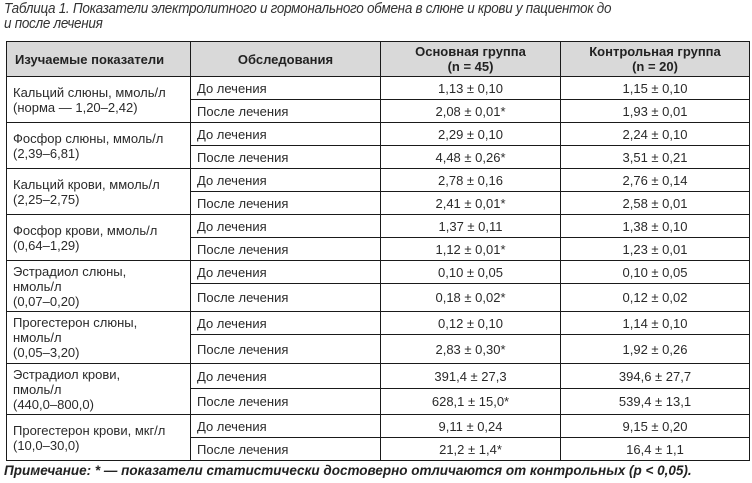  I want to click on indicator-name-line: Фосфор слюны, ммоль/л, so click(88, 138).